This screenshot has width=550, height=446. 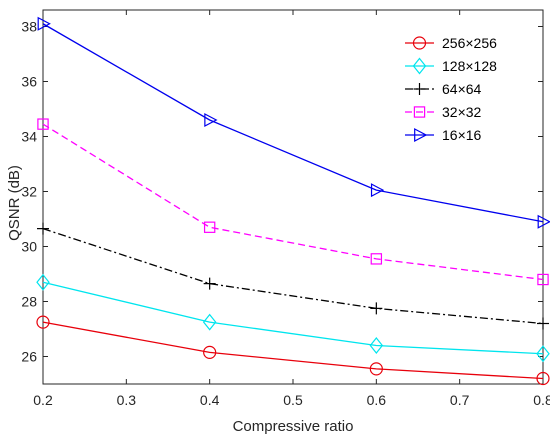 I want to click on y-axis-title: QSNR (dB), so click(x=14, y=203).